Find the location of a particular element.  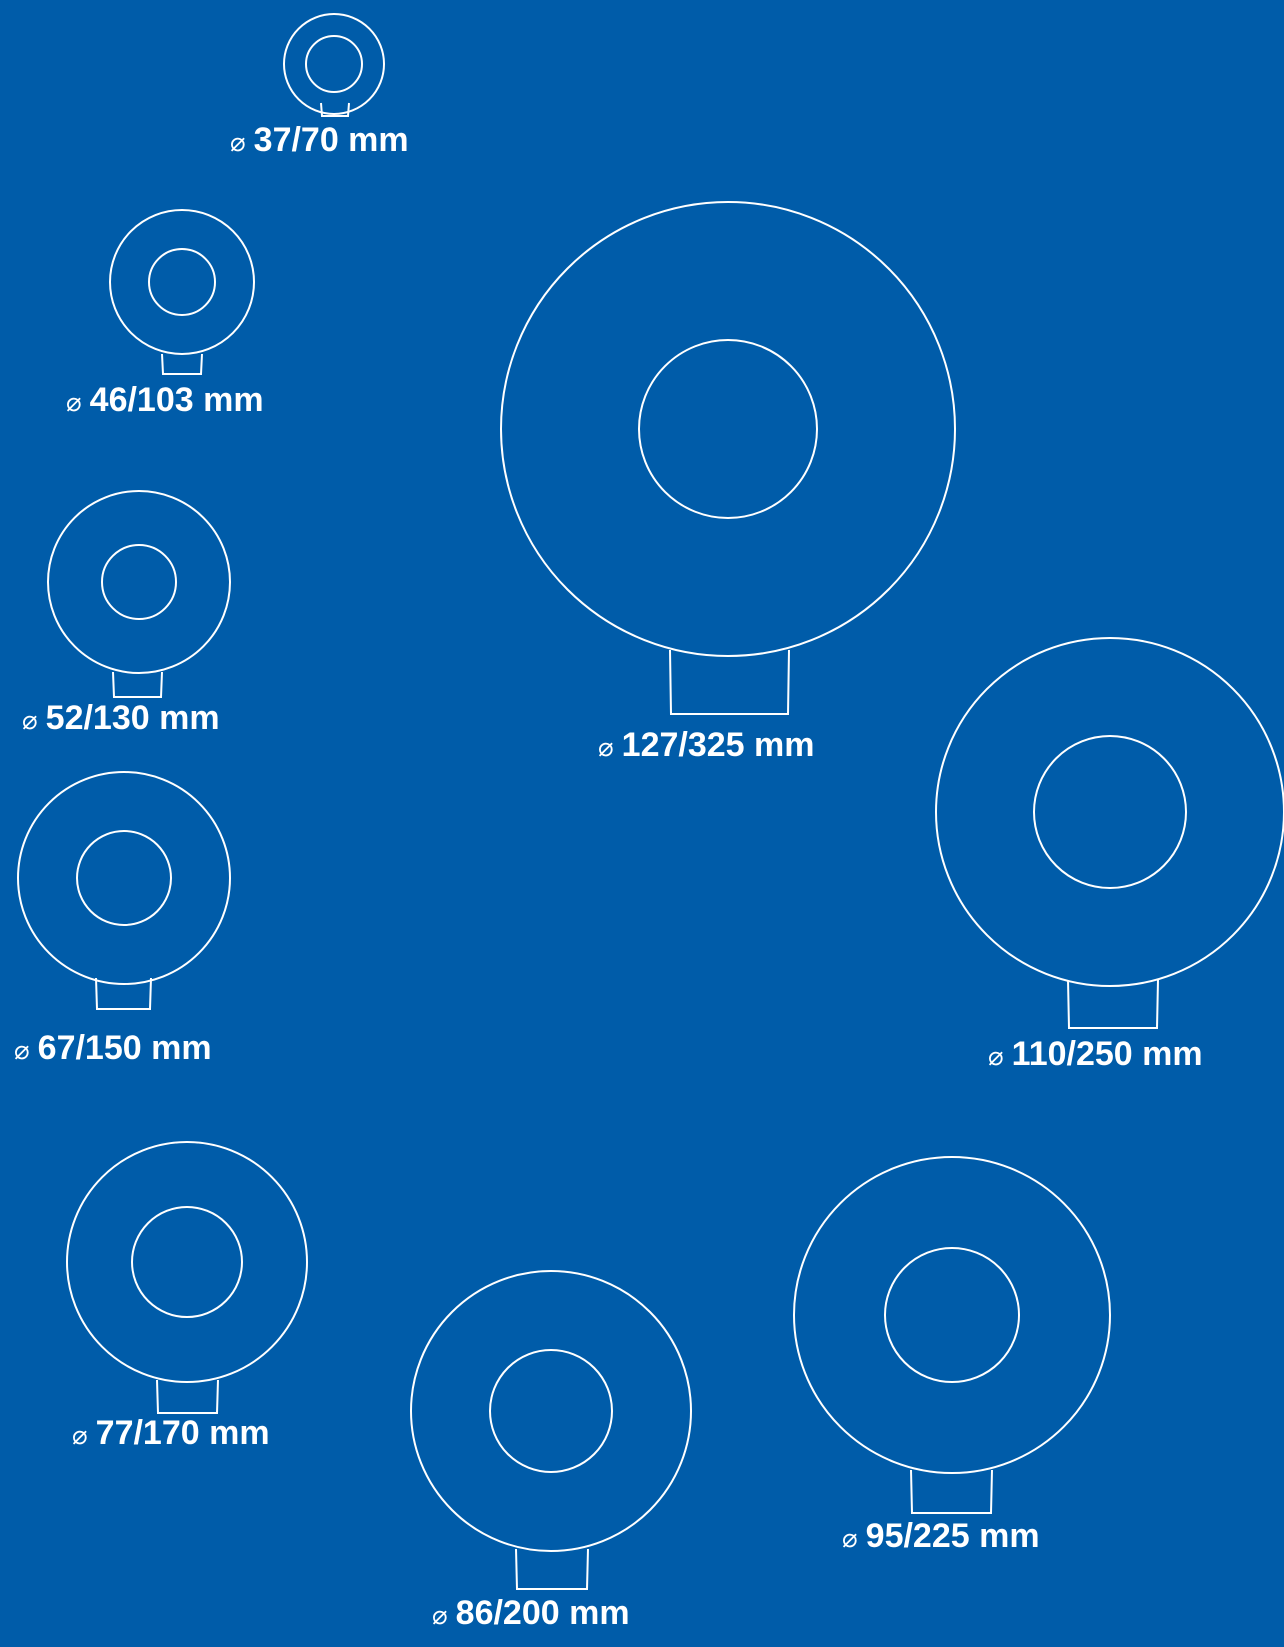

size-label-127-325: ⌀ 127/325 mm is located at coordinates (706, 745).